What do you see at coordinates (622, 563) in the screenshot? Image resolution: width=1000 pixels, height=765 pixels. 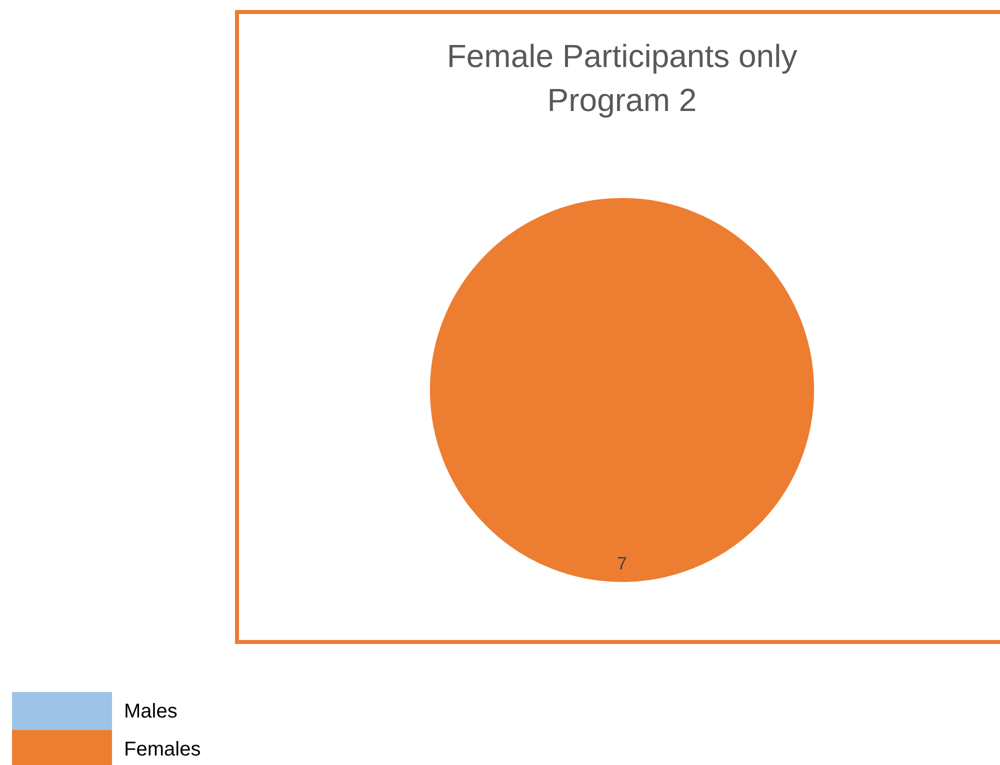 I see `data-label: 7` at bounding box center [622, 563].